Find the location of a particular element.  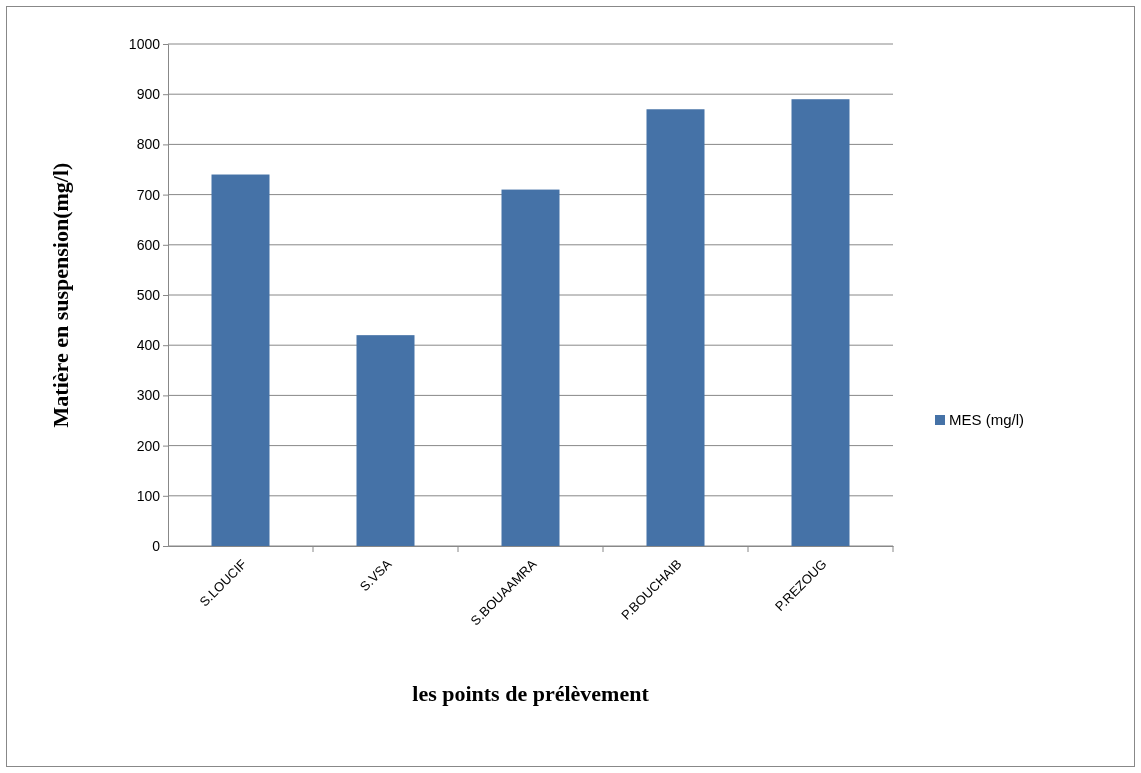

y-tick-label: 100 is located at coordinates (148, 495).